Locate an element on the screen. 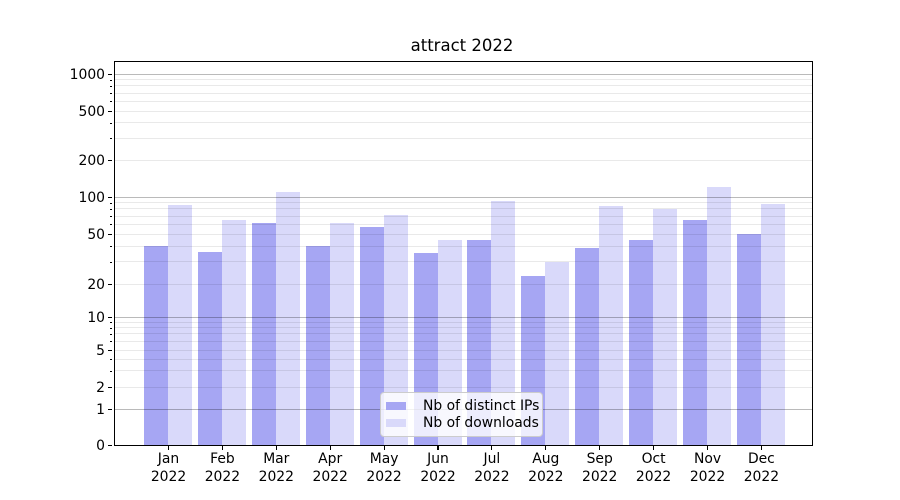 The height and width of the screenshot is (500, 900). legend-swatch-distinct-ips is located at coordinates (396, 406).